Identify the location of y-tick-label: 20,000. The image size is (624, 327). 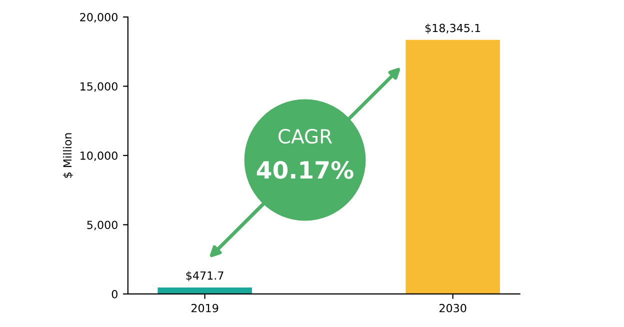
(99, 17).